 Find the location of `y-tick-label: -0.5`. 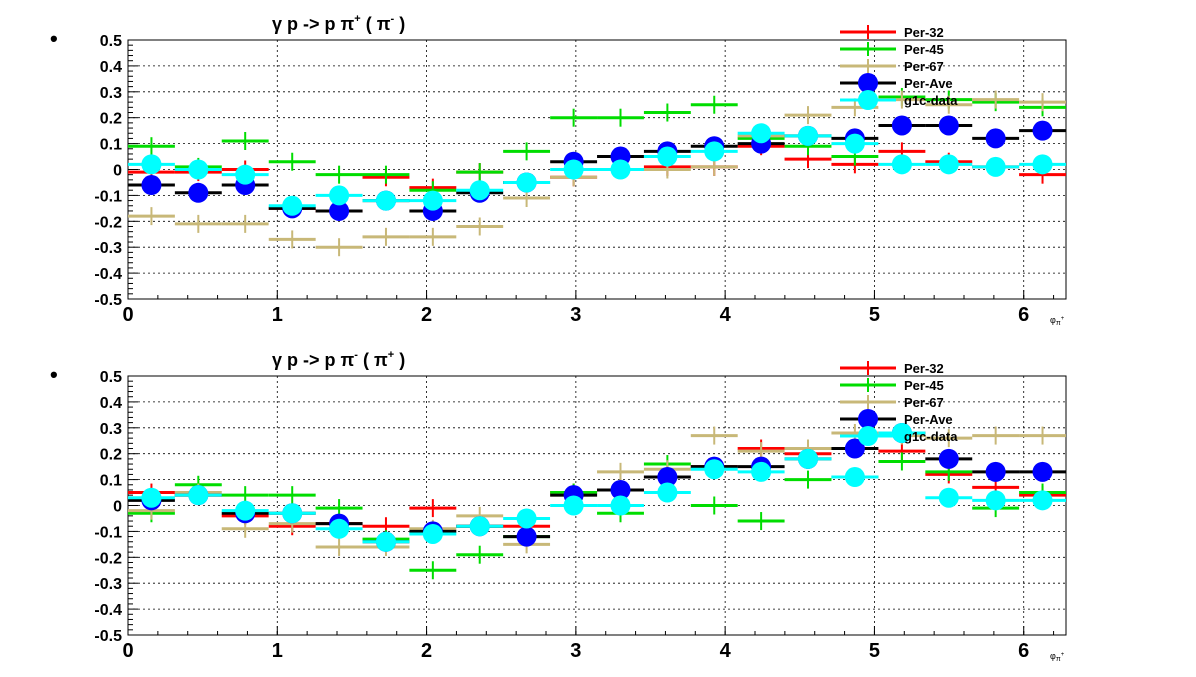

y-tick-label: -0.5 is located at coordinates (108, 300).